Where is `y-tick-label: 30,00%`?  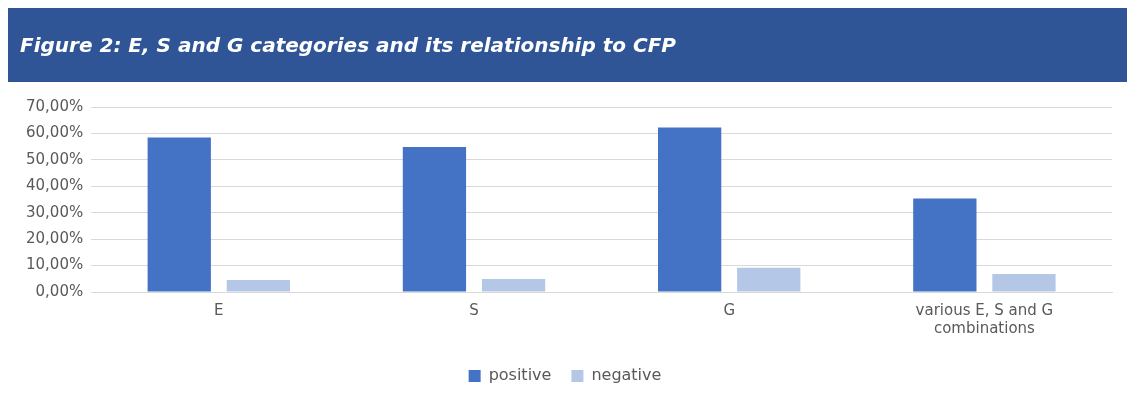 y-tick-label: 30,00% is located at coordinates (54, 211).